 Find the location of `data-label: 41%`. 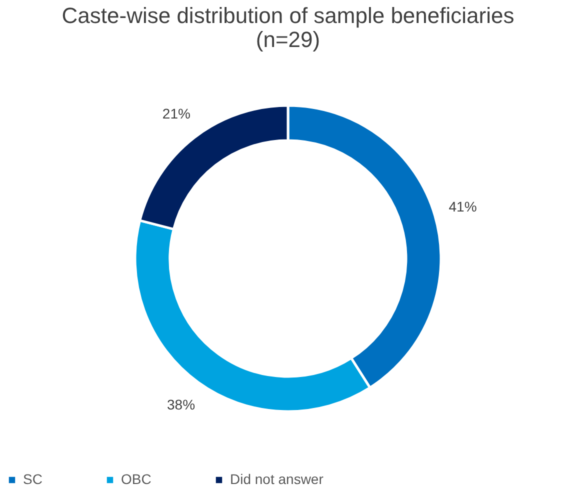

data-label: 41% is located at coordinates (462, 206).